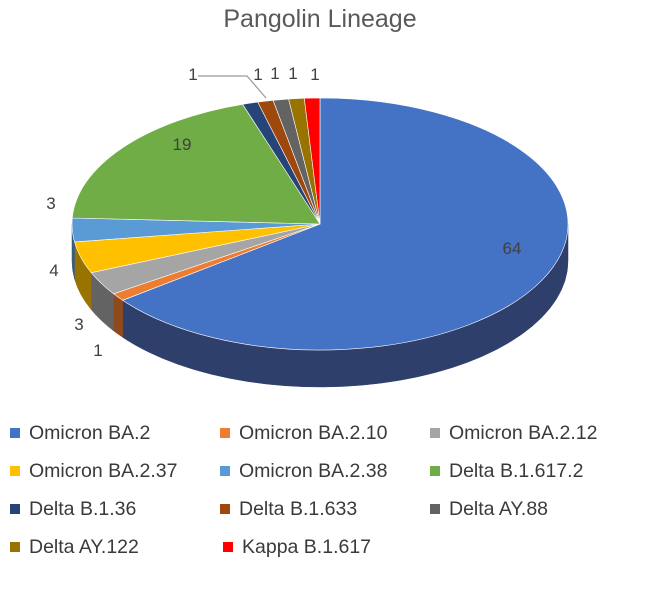 The image size is (645, 594). Describe the element at coordinates (516, 470) in the screenshot. I see `legend-label: Delta B.1.617.2` at that location.